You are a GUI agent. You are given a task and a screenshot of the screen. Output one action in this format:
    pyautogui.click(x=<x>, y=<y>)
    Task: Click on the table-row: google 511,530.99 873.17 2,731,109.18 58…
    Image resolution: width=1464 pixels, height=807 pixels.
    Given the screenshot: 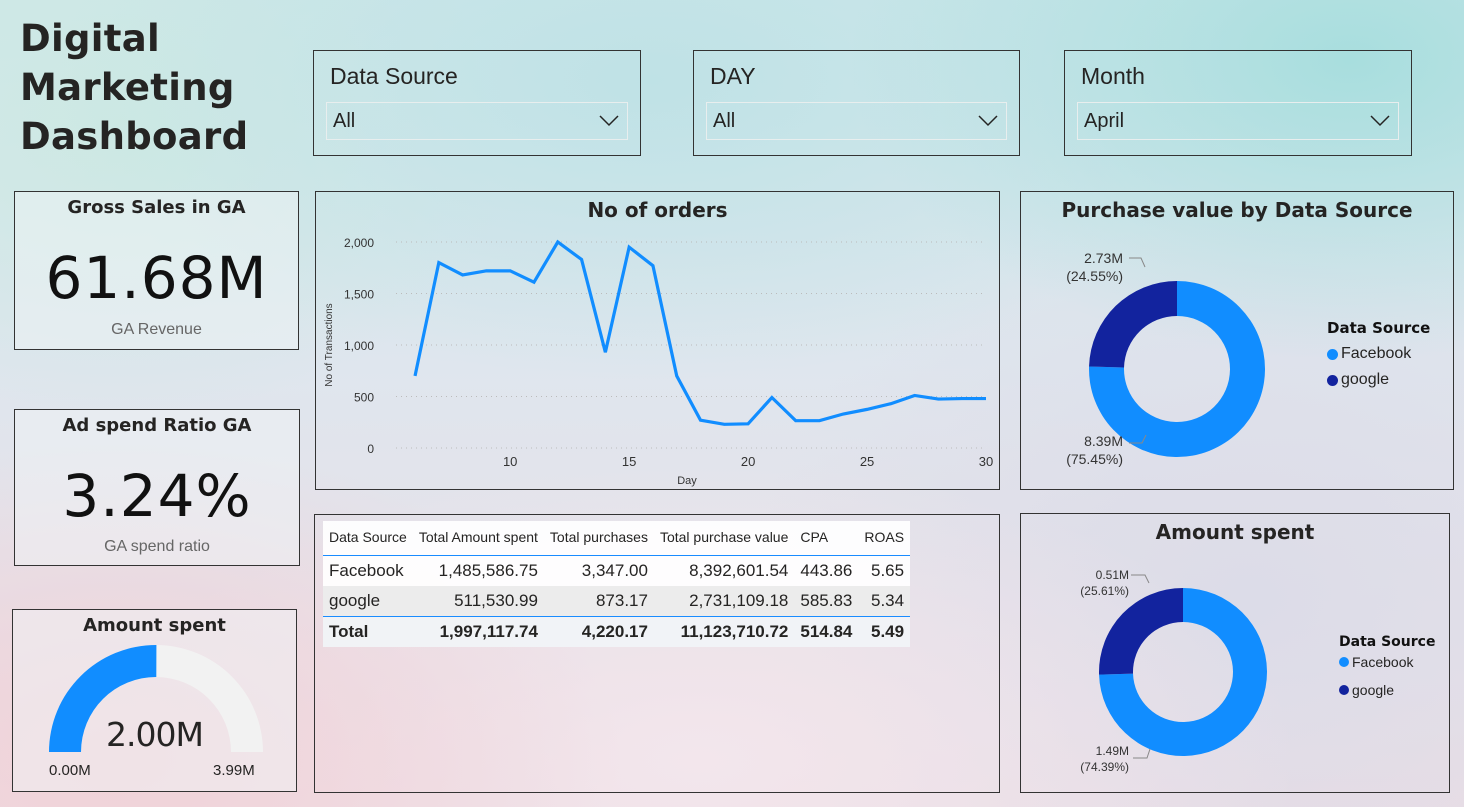 What is the action you would take?
    pyautogui.click(x=617, y=601)
    